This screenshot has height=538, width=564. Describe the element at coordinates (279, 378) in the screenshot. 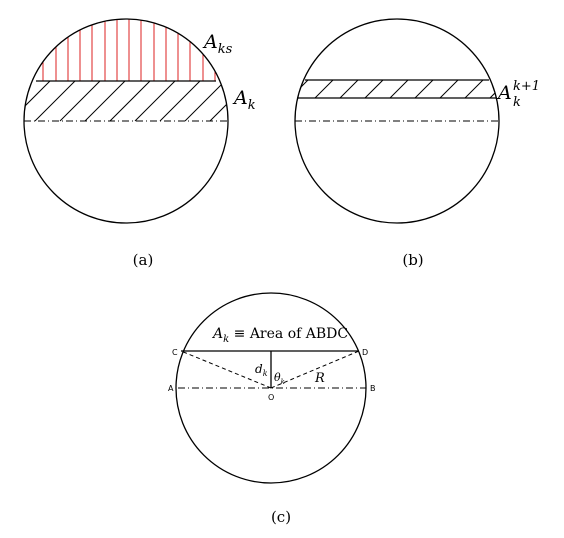

I see `label-theta: θk` at that location.